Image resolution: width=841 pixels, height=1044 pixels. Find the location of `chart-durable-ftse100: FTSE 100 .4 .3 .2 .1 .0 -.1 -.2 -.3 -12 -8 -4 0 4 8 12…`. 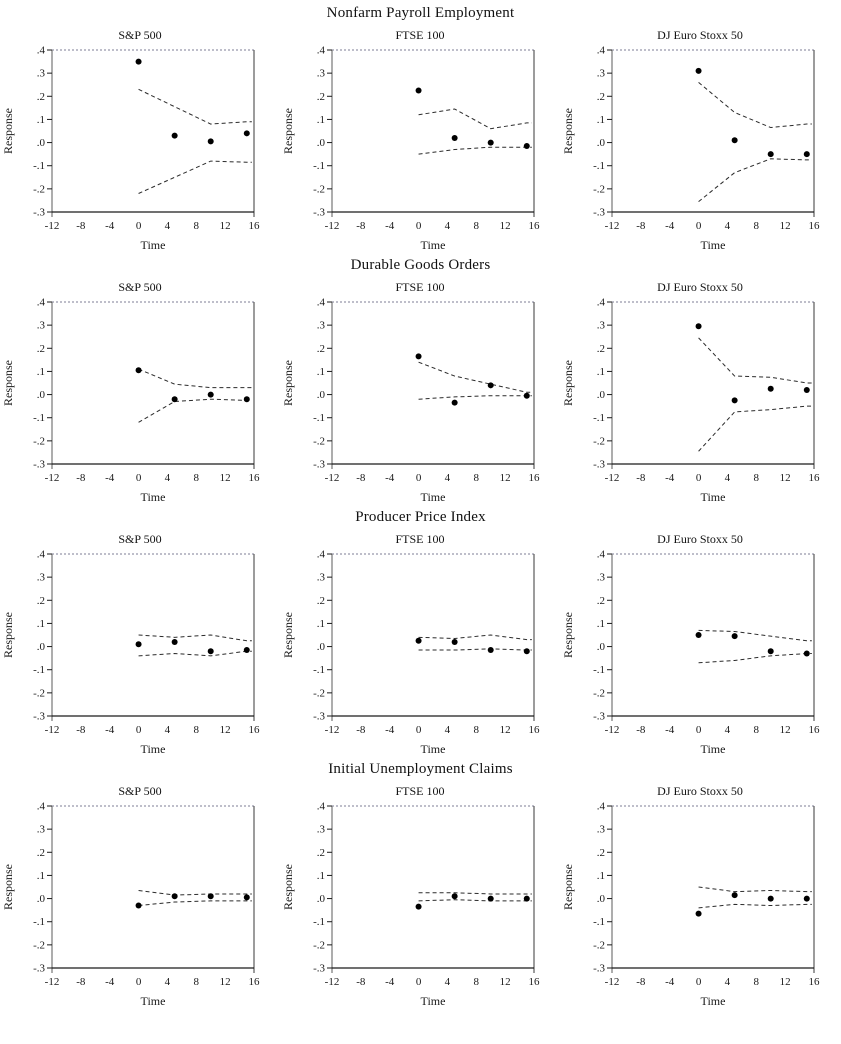

chart-durable-ftse100: FTSE 100 .4 .3 .2 .1 .0 -.1 -.2 -.3 -12 -8 -4 0 4 8 12… is located at coordinates (420, 391).